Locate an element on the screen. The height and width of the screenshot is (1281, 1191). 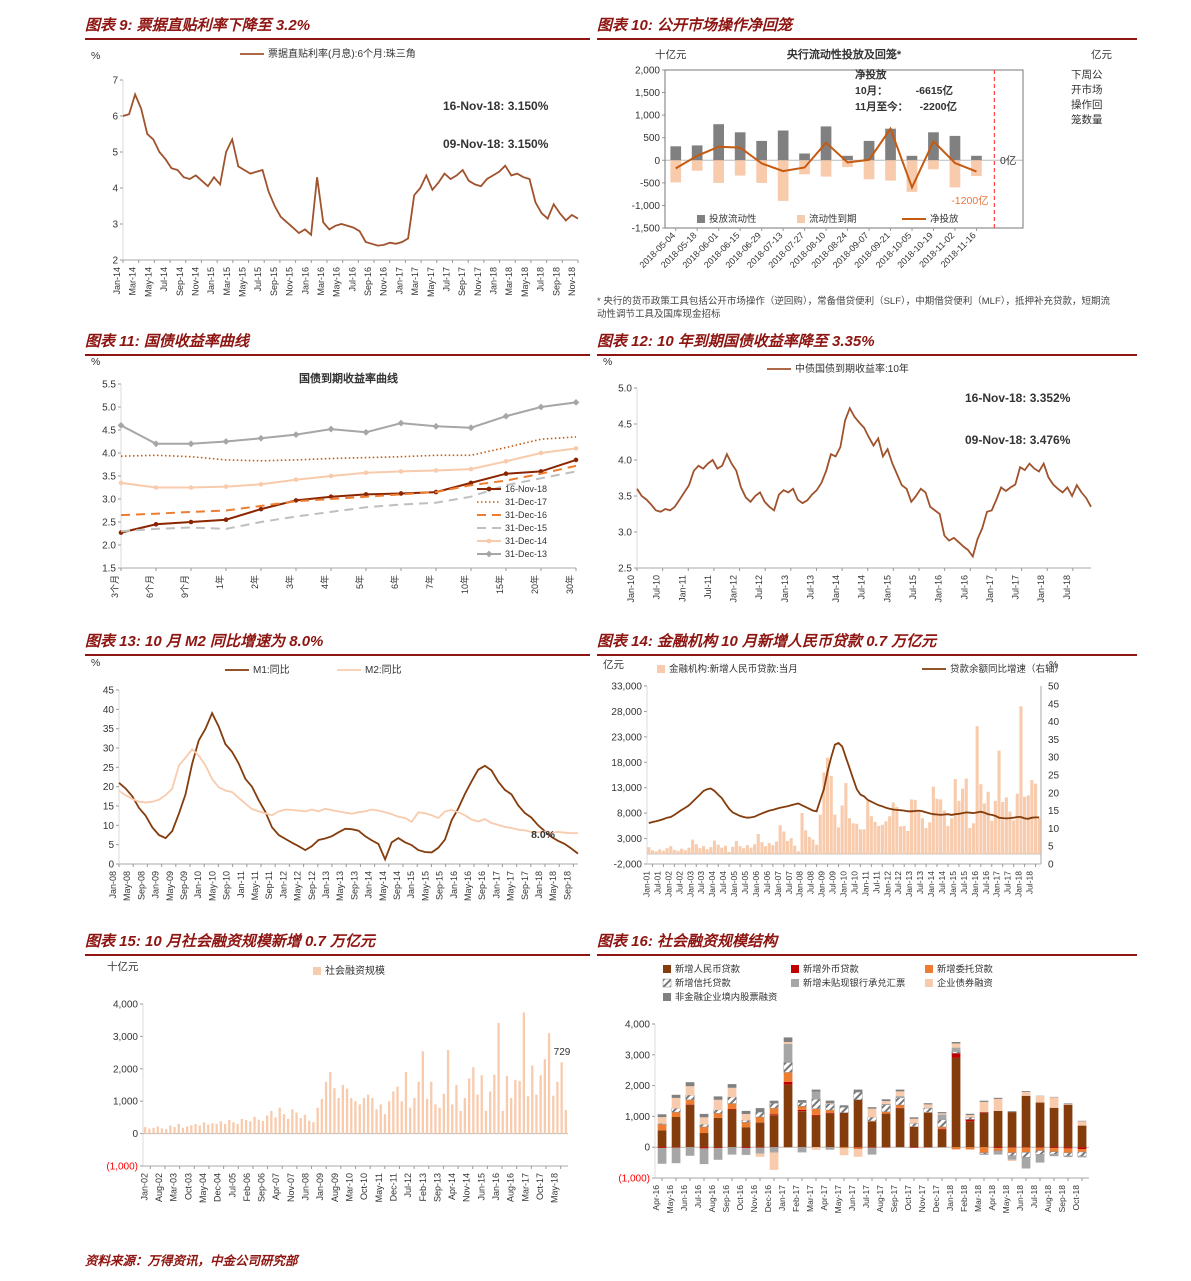
svg-text: 28,000 is located at coordinates (626, 712).